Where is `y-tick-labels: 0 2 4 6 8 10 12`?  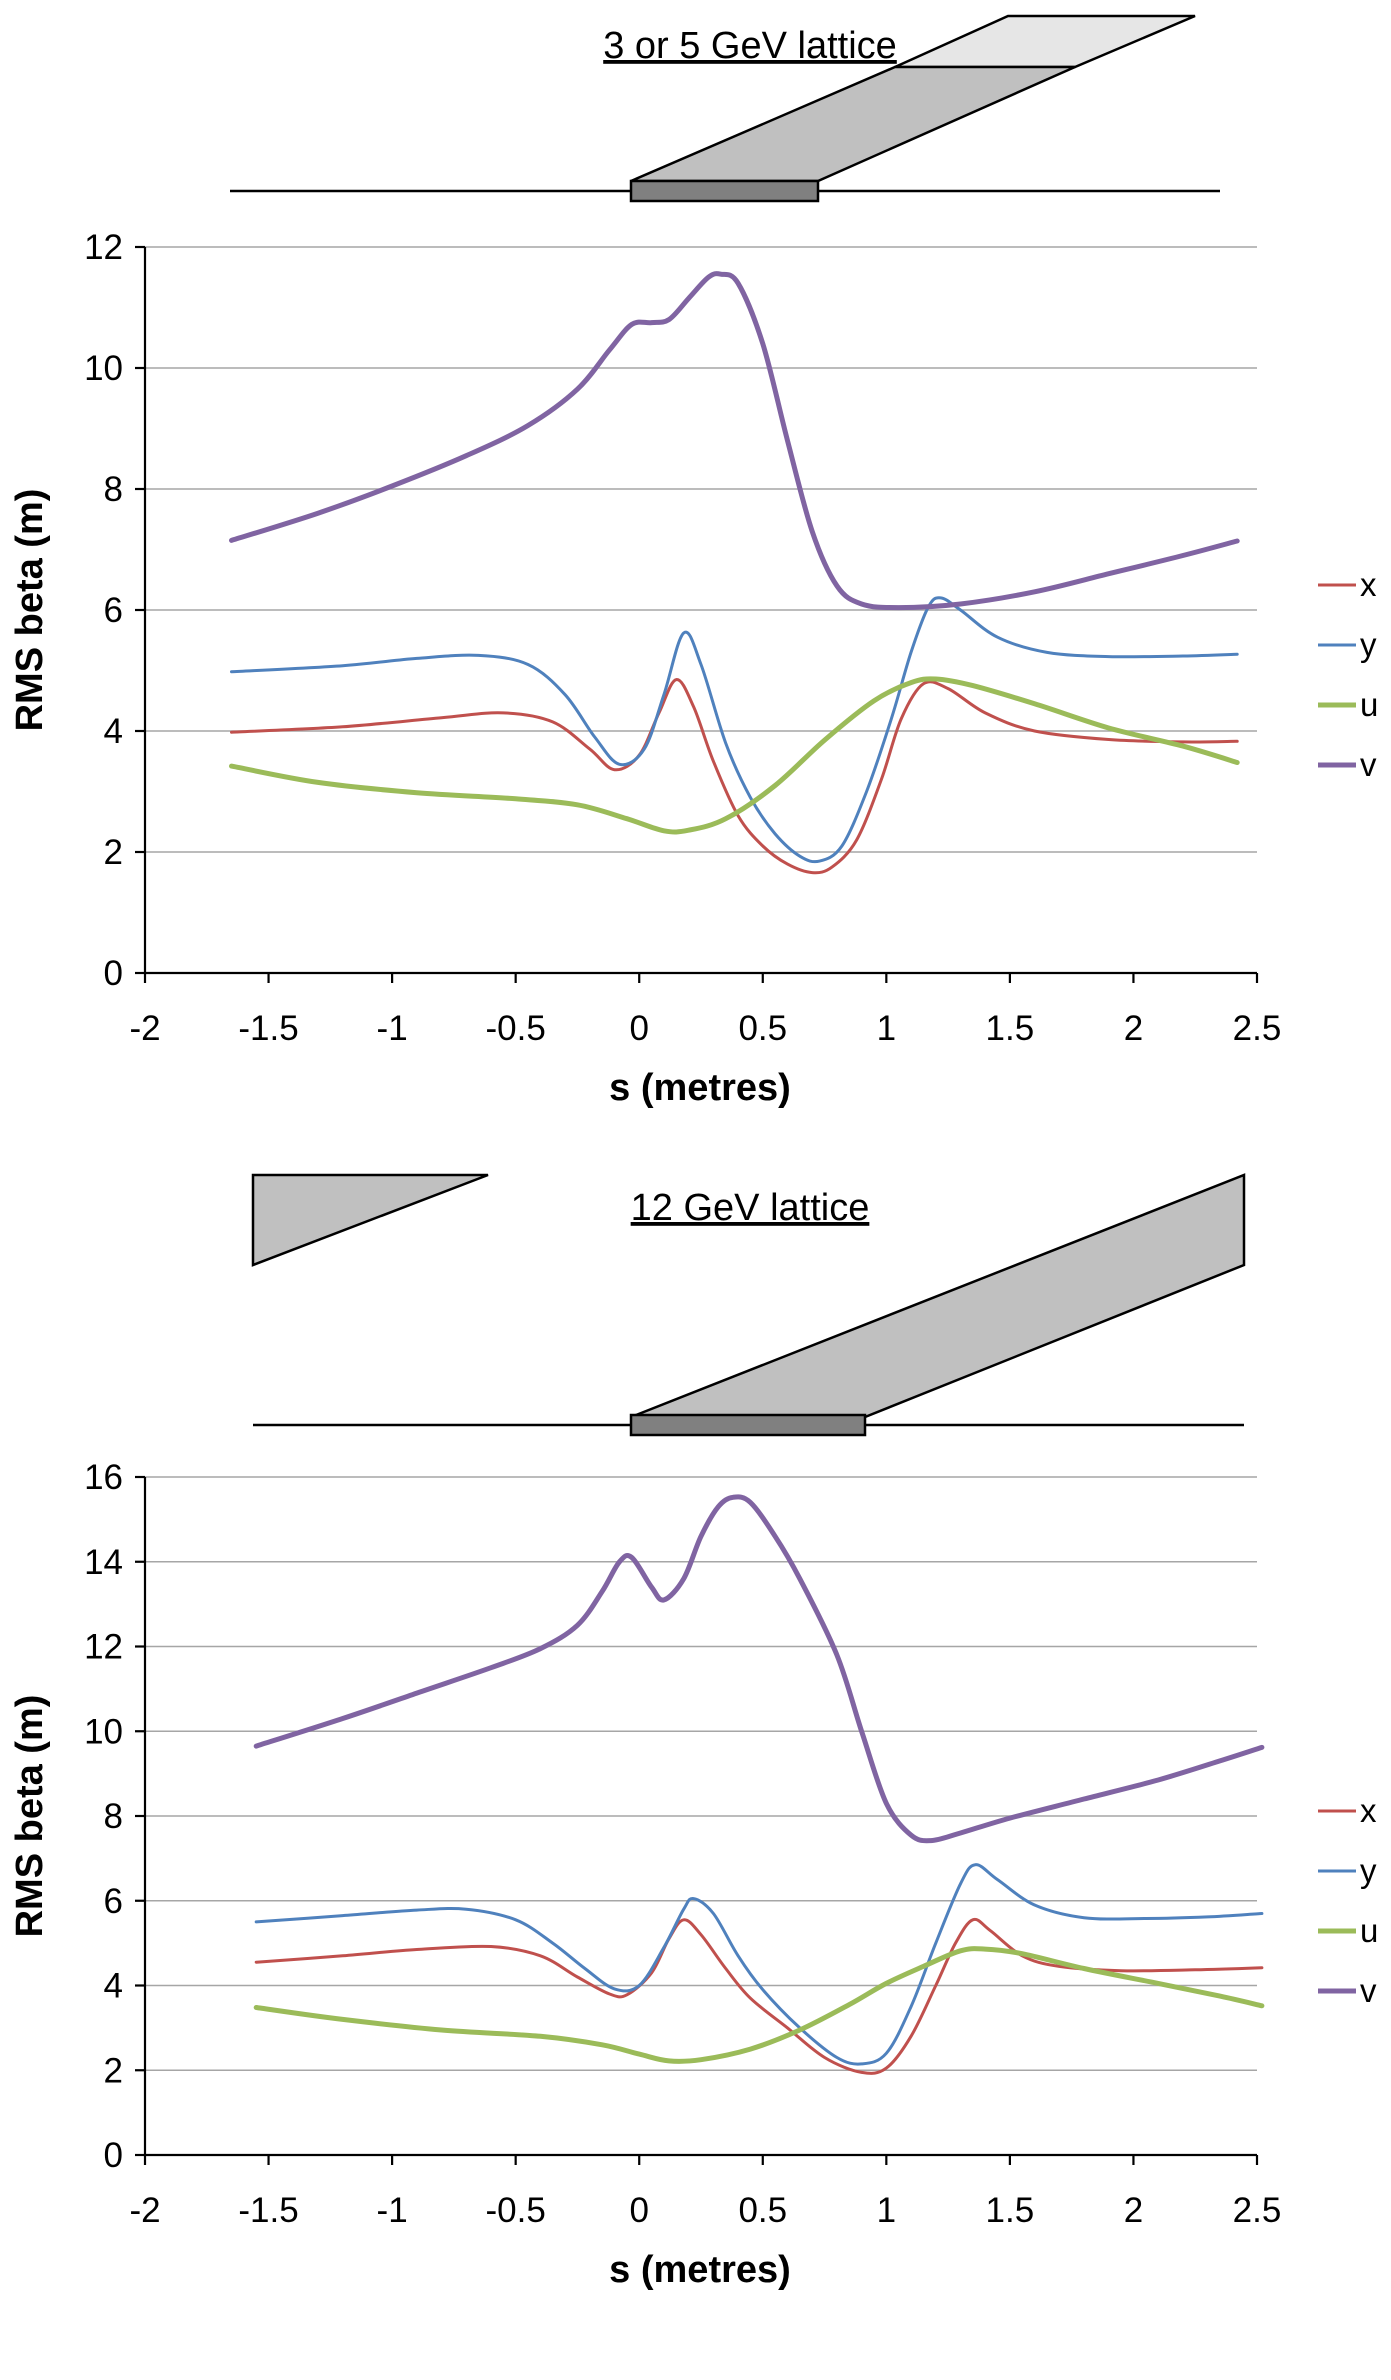
y-tick-labels: 0 2 4 6 8 10 12 is located at coordinates (103, 610).